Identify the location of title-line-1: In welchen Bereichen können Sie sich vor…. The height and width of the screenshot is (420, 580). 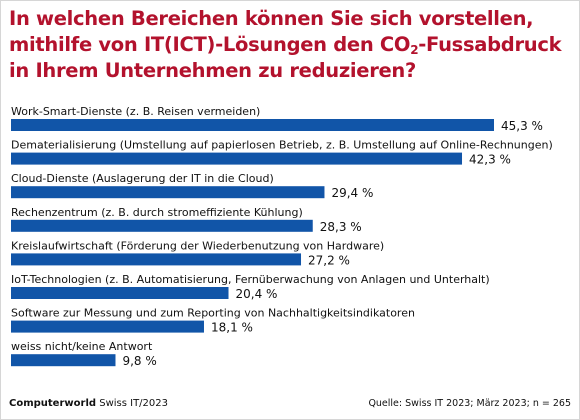
(271, 18).